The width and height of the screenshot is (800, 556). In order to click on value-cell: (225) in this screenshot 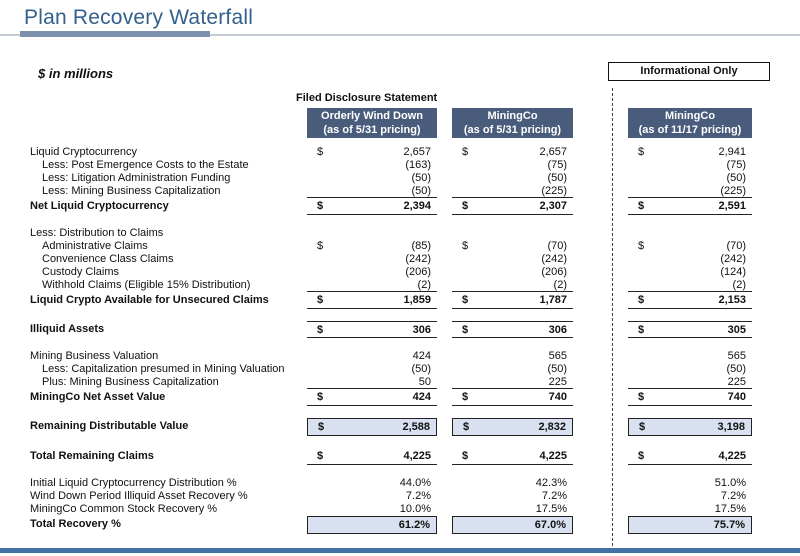, I will do `click(512, 191)`.